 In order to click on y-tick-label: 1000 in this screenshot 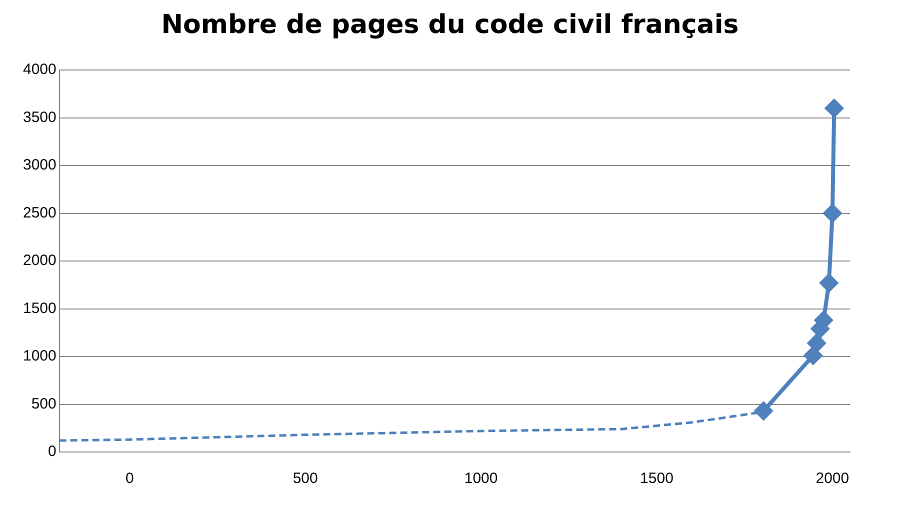, I will do `click(39, 356)`.